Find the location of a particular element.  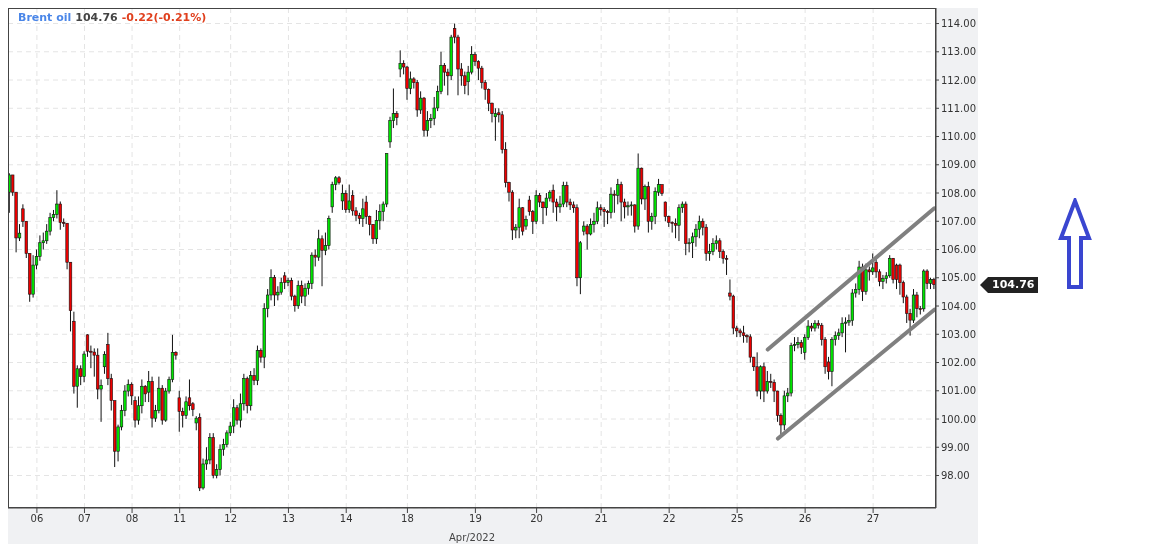

chart-title: Brent oil is located at coordinates (45, 17).